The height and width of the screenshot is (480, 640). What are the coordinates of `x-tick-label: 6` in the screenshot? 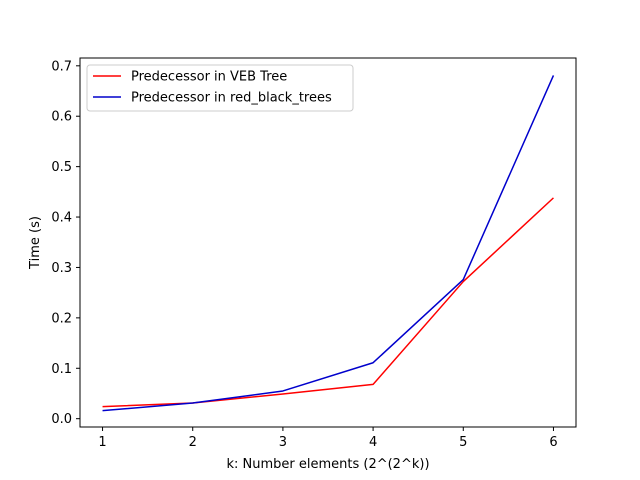 It's located at (553, 442).